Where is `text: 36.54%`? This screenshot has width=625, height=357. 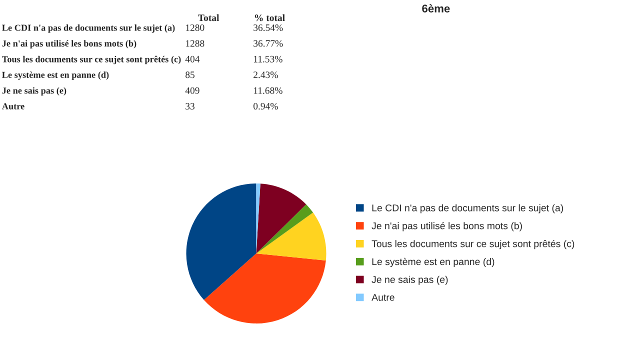
text: 36.54% is located at coordinates (268, 28).